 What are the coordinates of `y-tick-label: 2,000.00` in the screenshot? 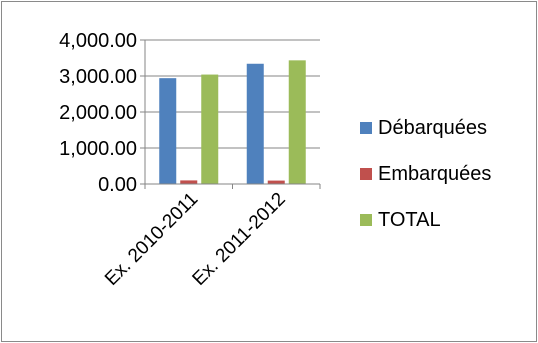 It's located at (98, 113).